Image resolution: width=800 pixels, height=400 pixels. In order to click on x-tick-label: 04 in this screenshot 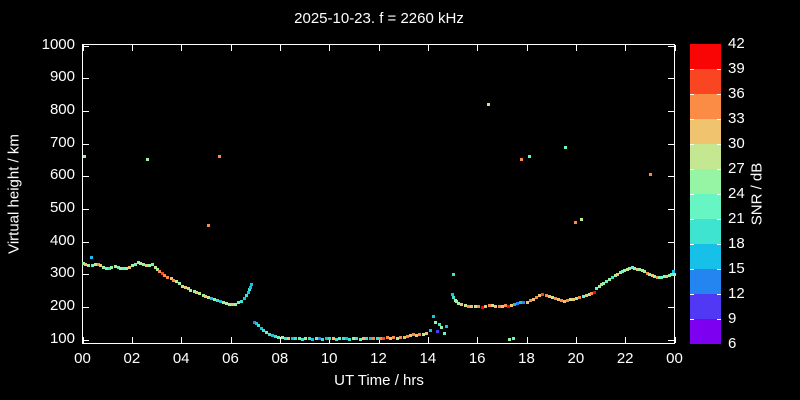, I will do `click(181, 358)`.